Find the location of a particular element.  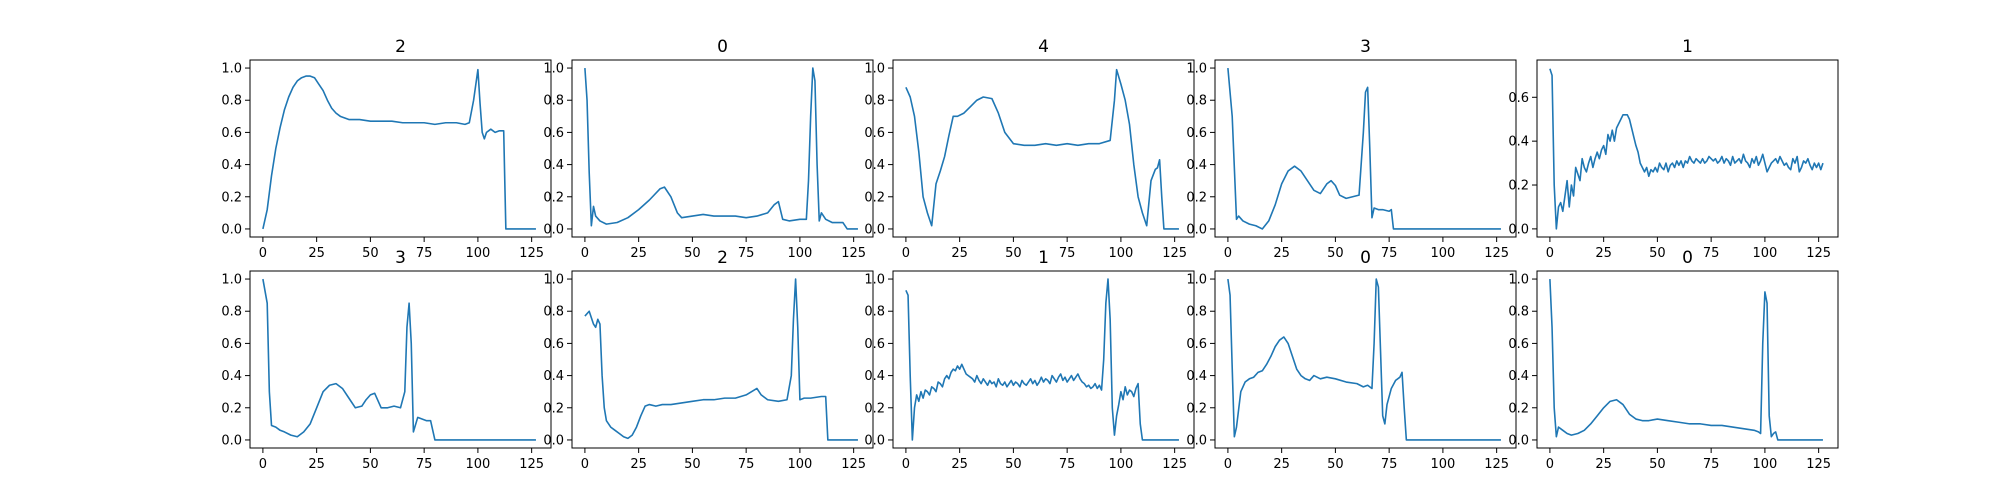

subplot-1: 2 0 25 50 75 100 125 0.0 0.2 0.4 0.6 0.8 1.0 is located at coordinates (386, 149).